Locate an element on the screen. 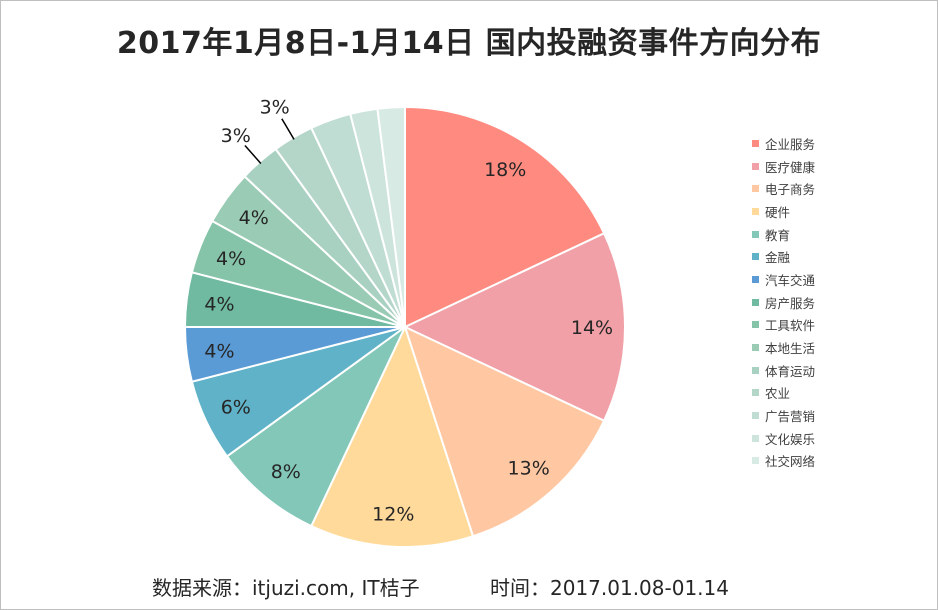 The image size is (938, 610). legend-label: 汽车交通 is located at coordinates (790, 280).